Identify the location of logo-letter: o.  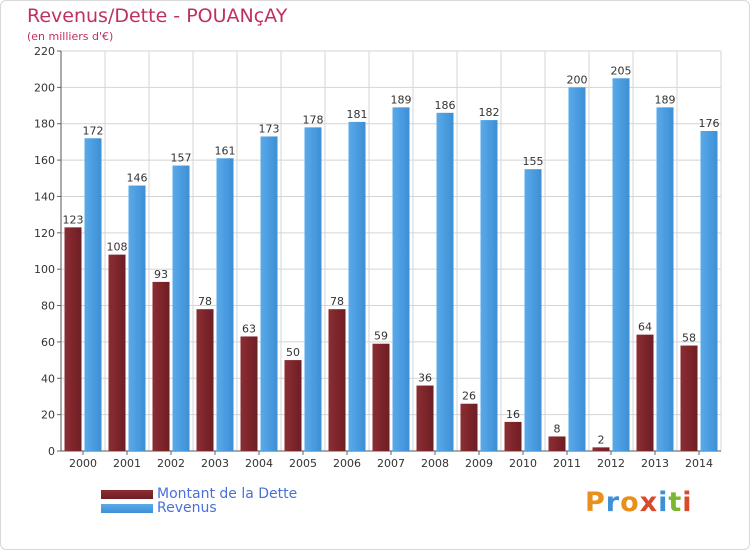
(630, 502).